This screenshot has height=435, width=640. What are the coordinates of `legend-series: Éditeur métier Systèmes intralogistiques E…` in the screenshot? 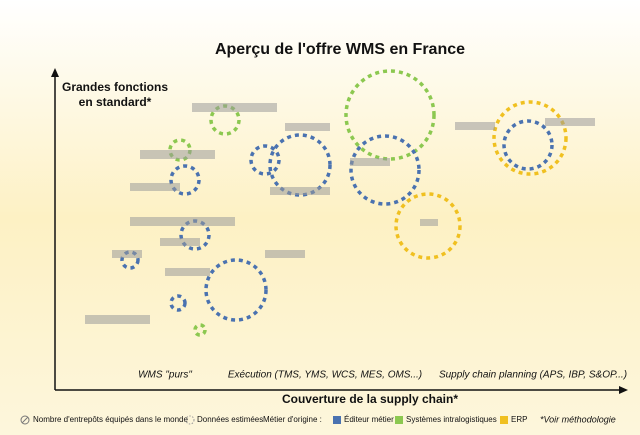 It's located at (430, 419).